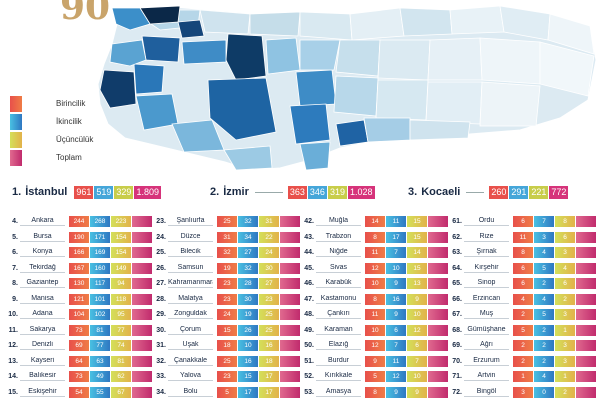 This screenshot has width=600, height=400. Describe the element at coordinates (269, 315) in the screenshot. I see `third-place-count: 25` at that location.